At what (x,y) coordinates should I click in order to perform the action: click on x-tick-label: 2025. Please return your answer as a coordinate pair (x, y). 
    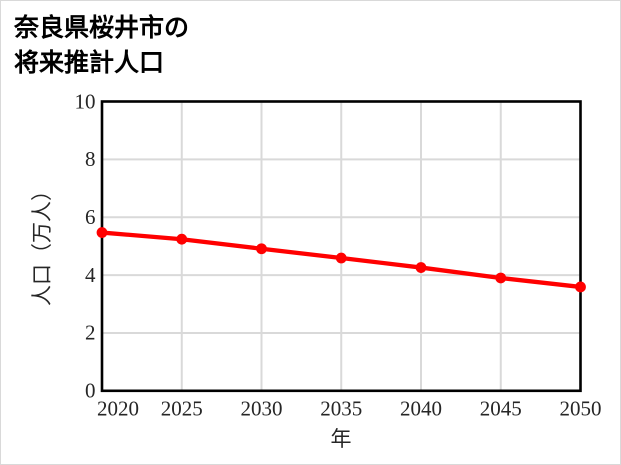
    Looking at the image, I should click on (182, 408).